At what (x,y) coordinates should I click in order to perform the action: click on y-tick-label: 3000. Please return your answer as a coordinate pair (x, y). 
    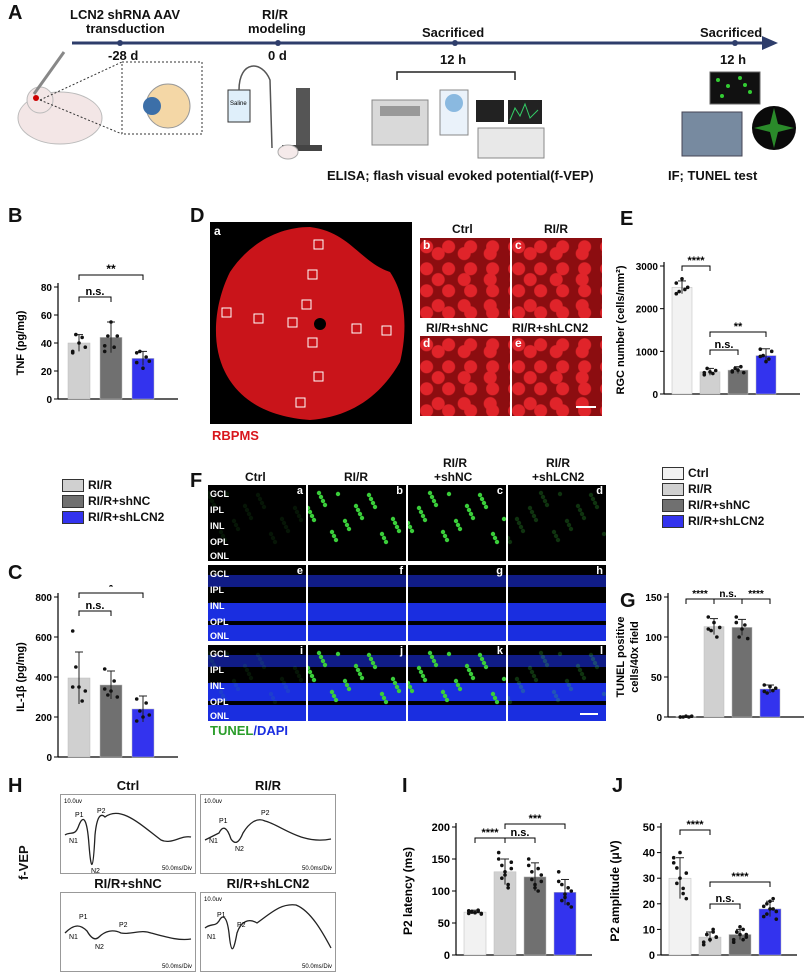
    Looking at the image, I should click on (647, 267).